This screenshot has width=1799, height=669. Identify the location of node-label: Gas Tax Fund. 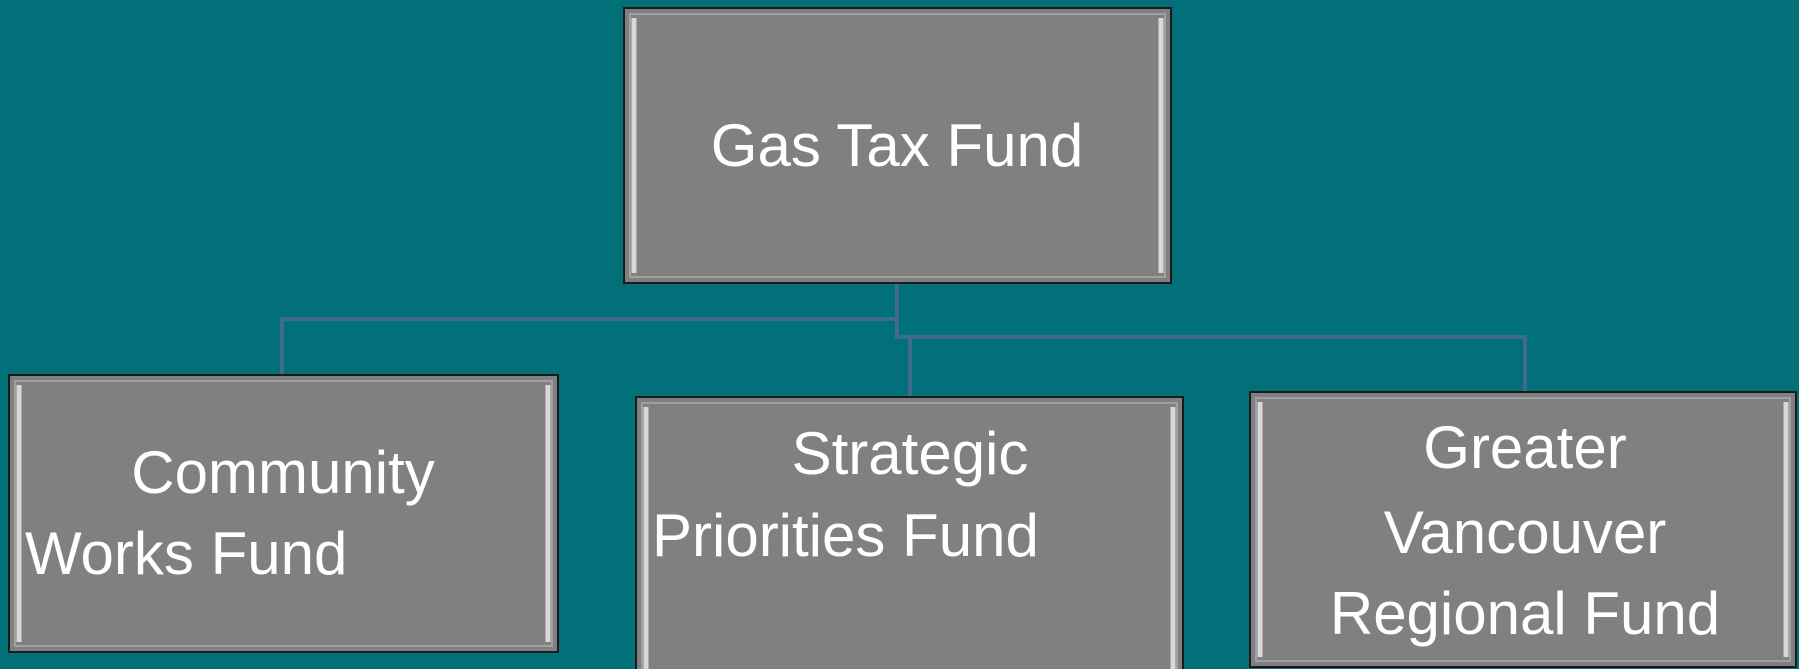
(897, 145).